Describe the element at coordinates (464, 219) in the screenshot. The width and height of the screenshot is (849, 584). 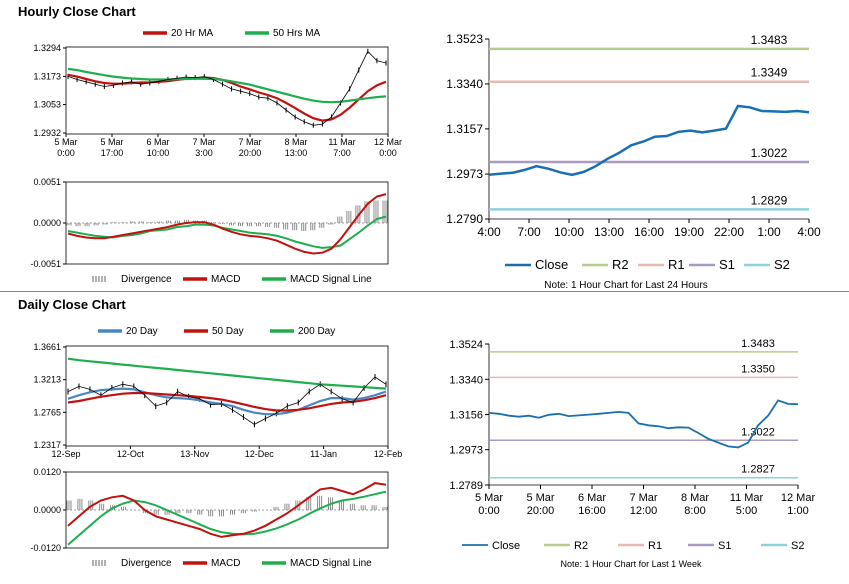
I see `y-tick-label: 1.2790` at that location.